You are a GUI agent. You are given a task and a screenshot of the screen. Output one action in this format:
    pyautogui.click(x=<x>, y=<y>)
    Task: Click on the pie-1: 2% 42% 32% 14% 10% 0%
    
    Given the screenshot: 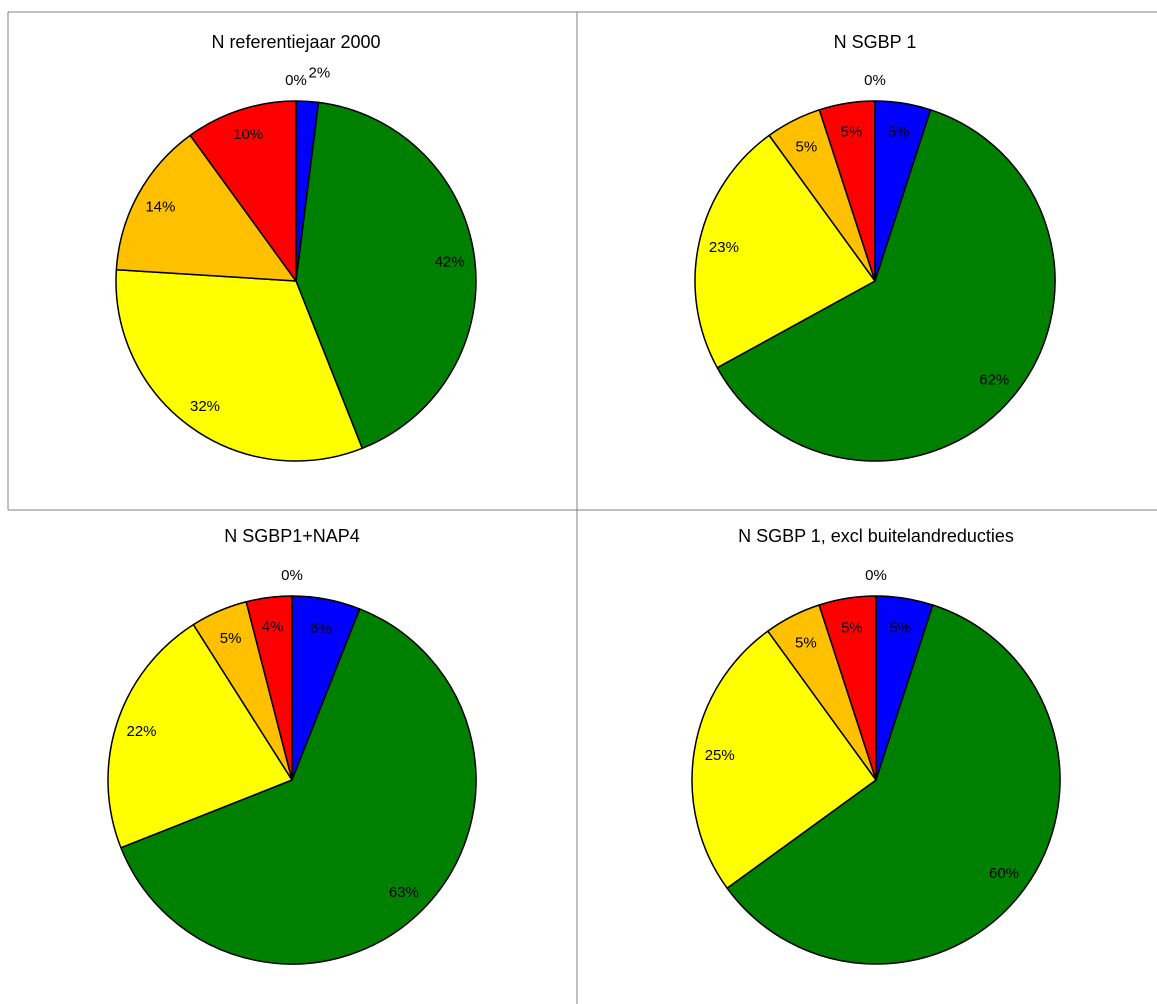 What is the action you would take?
    pyautogui.click(x=296, y=263)
    